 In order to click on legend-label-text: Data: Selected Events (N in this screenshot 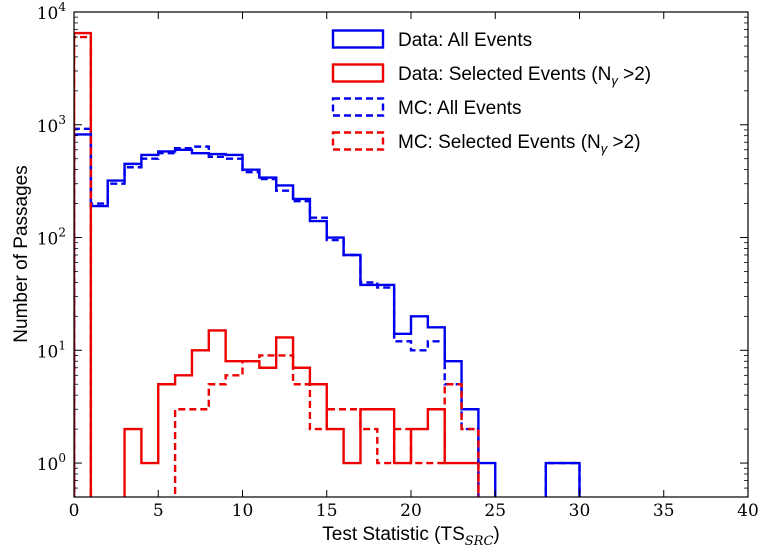, I will do `click(504, 74)`.